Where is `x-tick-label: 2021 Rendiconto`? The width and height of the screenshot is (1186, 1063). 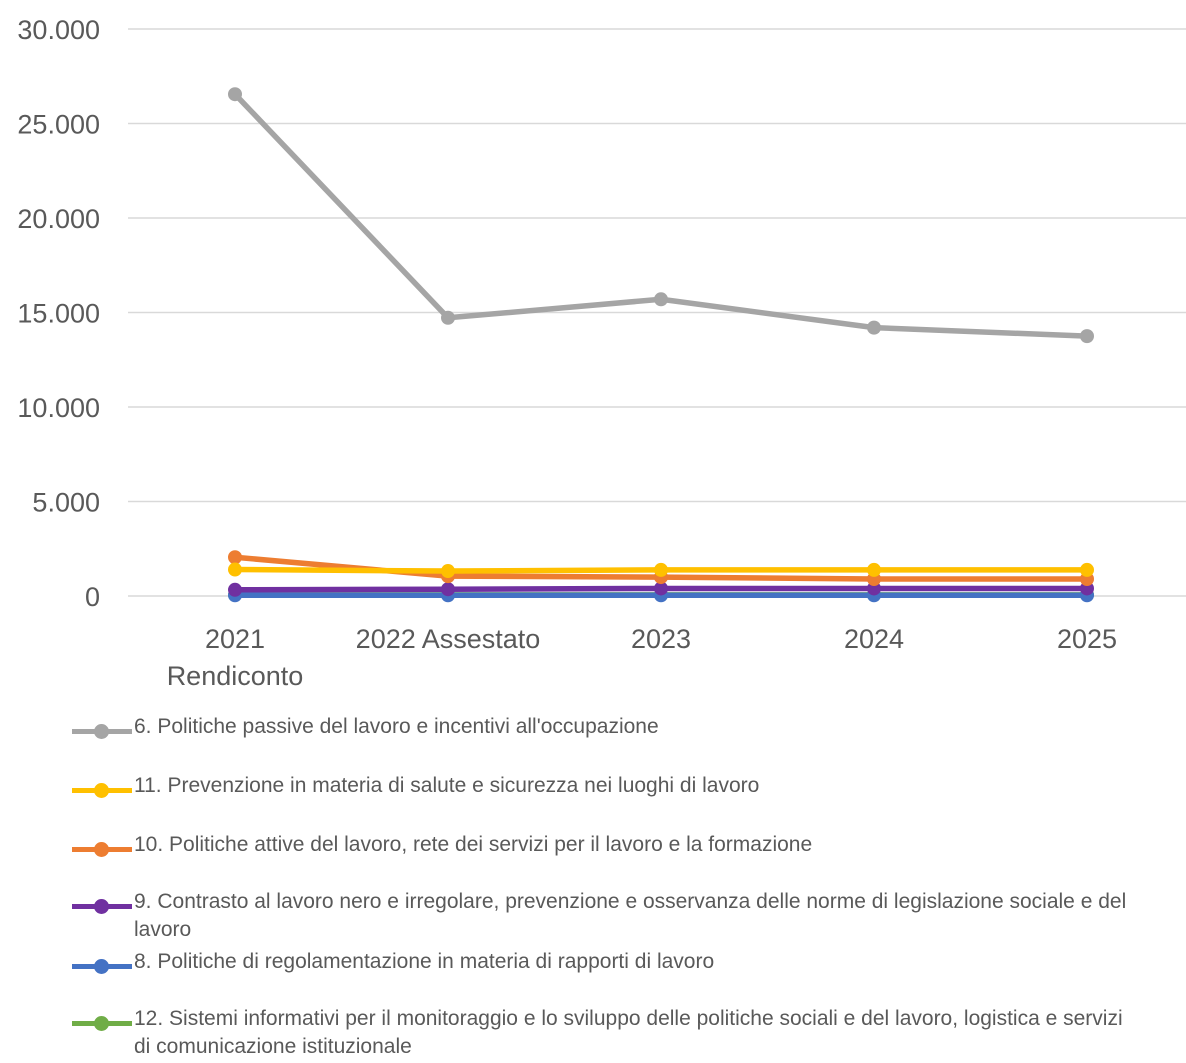 x-tick-label: 2021 Rendiconto is located at coordinates (235, 657).